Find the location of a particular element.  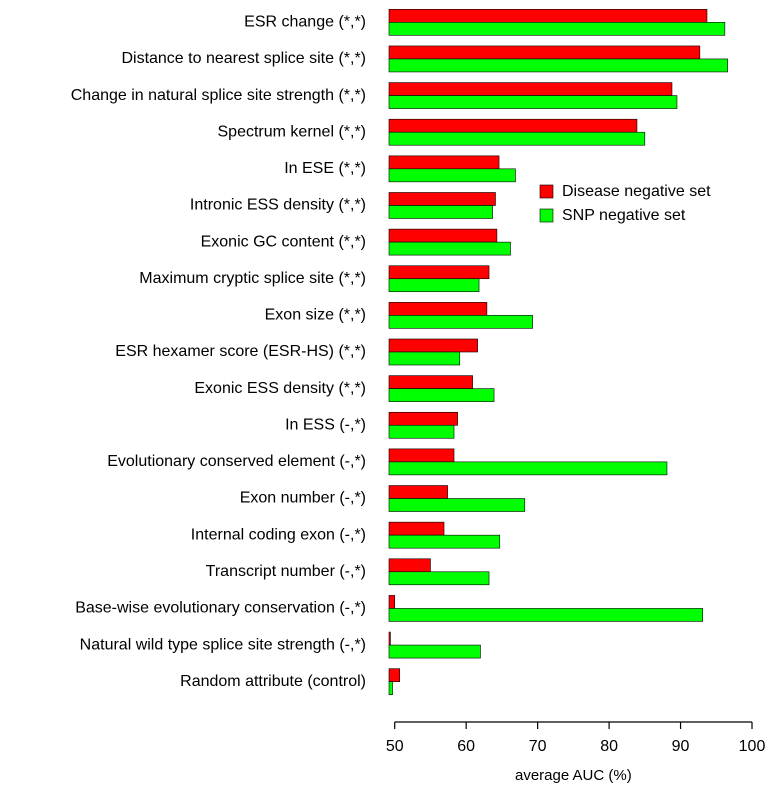

category-label: Maximum cryptic splice site (*,*) is located at coordinates (252, 278).